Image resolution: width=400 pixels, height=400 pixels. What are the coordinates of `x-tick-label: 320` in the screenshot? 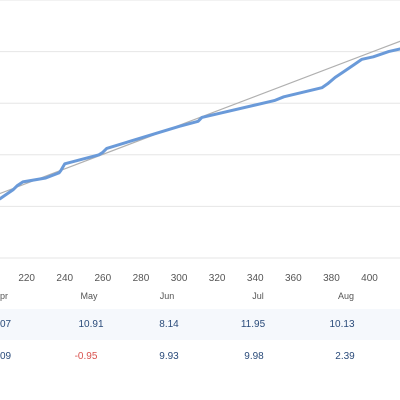 It's located at (217, 278).